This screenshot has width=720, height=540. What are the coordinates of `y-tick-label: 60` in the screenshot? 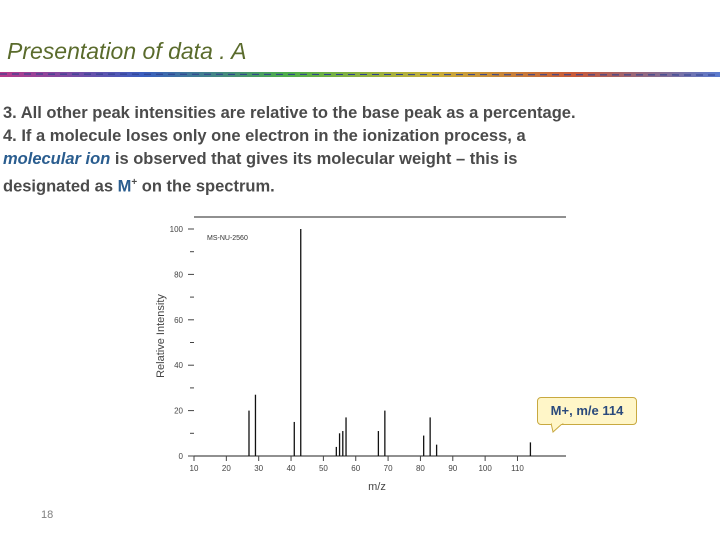 It's located at (178, 320).